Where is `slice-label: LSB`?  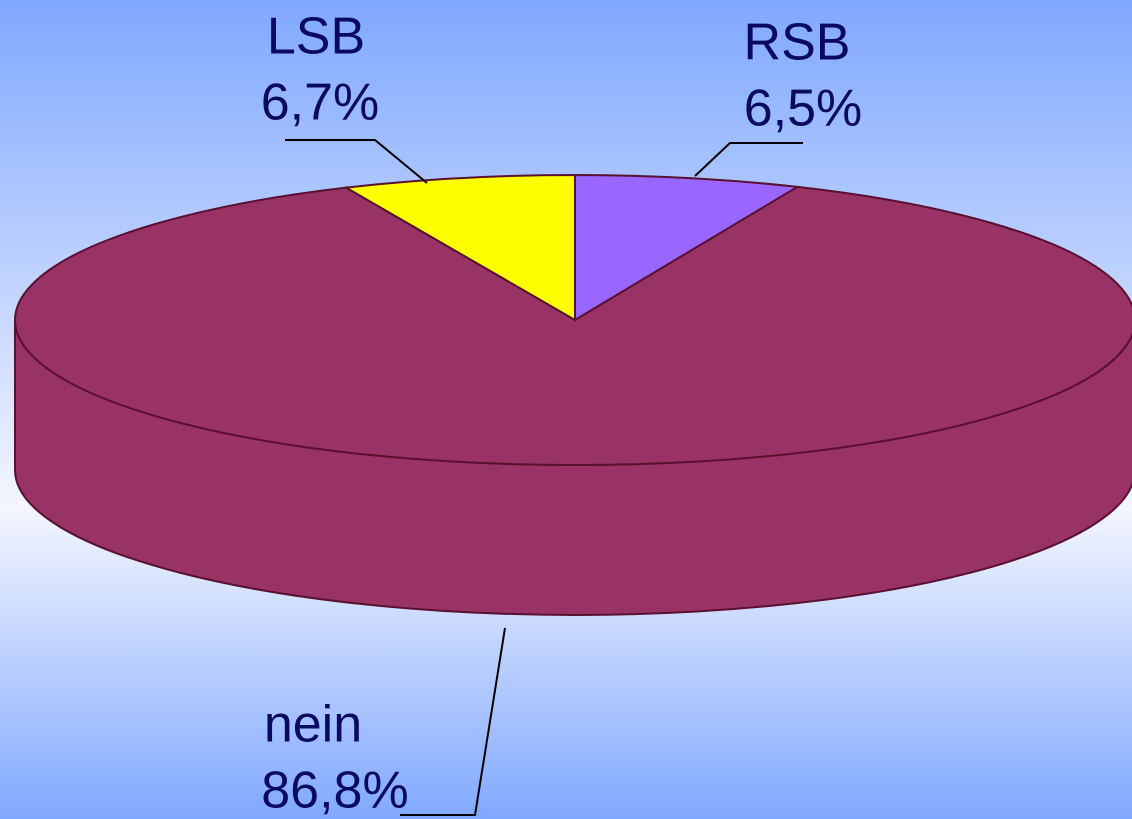 slice-label: LSB is located at coordinates (316, 37).